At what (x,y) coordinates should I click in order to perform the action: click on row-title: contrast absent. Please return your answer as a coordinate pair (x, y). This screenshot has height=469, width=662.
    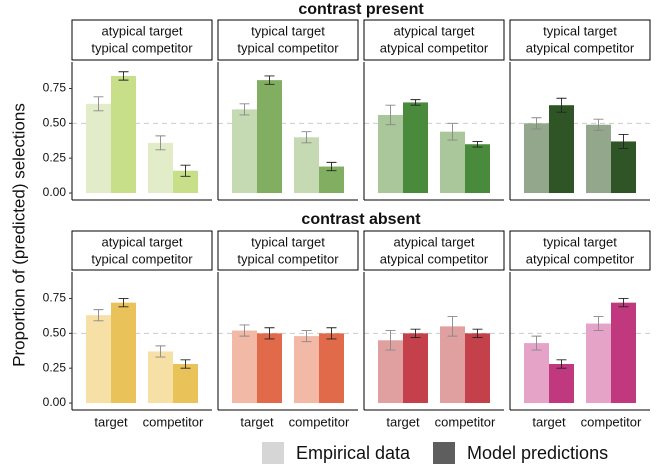
    Looking at the image, I should click on (361, 219).